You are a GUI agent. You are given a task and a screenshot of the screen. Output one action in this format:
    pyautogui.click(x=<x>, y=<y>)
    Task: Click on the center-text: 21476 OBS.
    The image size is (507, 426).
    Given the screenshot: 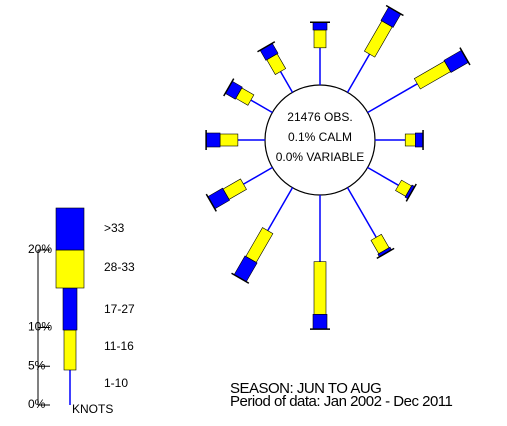 What is the action you would take?
    pyautogui.click(x=319, y=117)
    